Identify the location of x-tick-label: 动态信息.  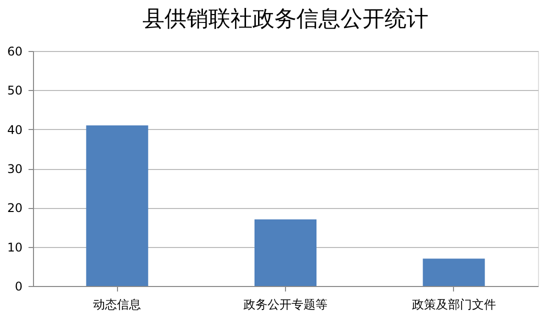
(117, 305).